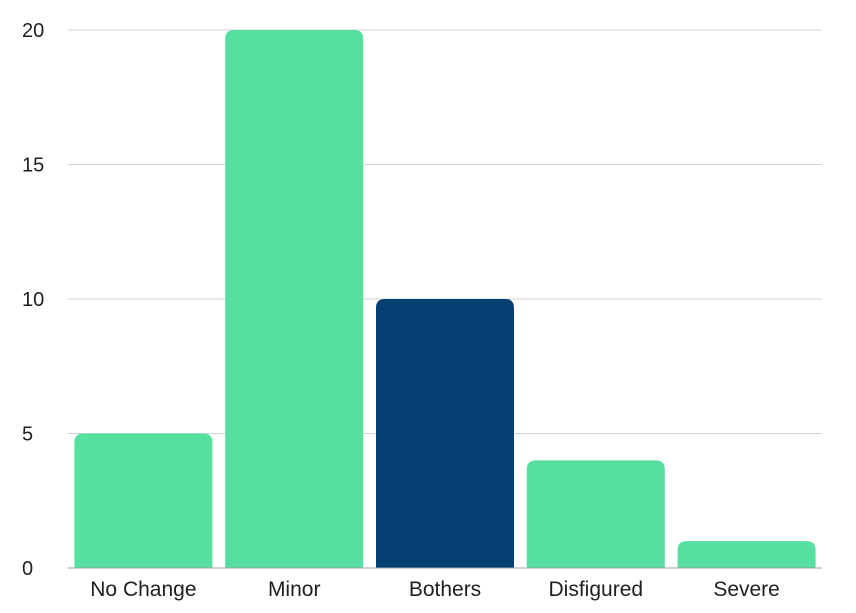 The image size is (856, 613). I want to click on bar-severe, so click(746, 554).